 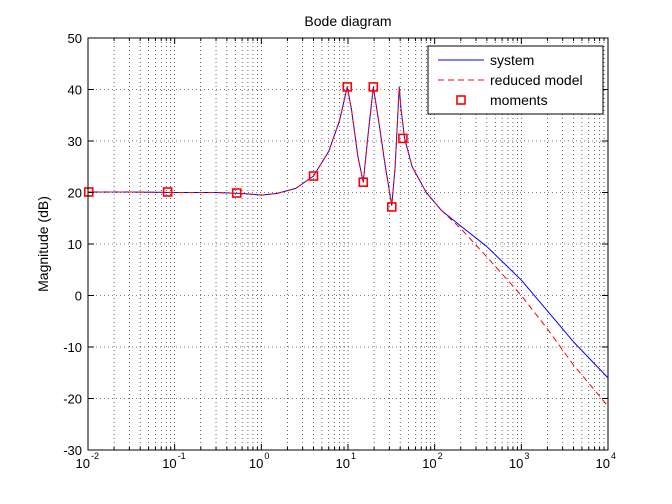 What do you see at coordinates (353, 456) in the screenshot?
I see `x-tick-label-exponent: 1` at bounding box center [353, 456].